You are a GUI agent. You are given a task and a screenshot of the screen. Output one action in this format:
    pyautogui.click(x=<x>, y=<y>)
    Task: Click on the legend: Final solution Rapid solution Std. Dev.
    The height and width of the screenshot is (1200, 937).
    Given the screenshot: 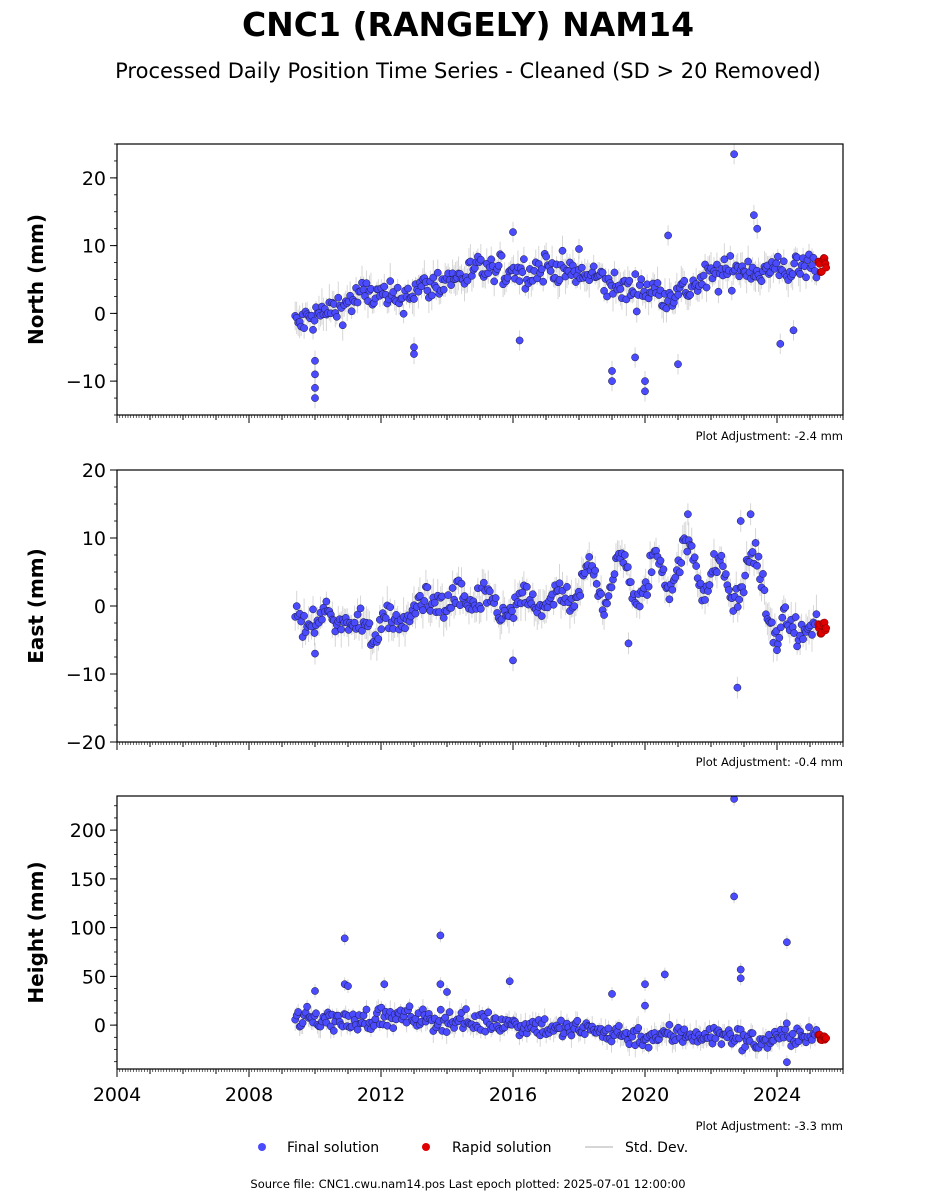 What is the action you would take?
    pyautogui.click(x=473, y=1148)
    